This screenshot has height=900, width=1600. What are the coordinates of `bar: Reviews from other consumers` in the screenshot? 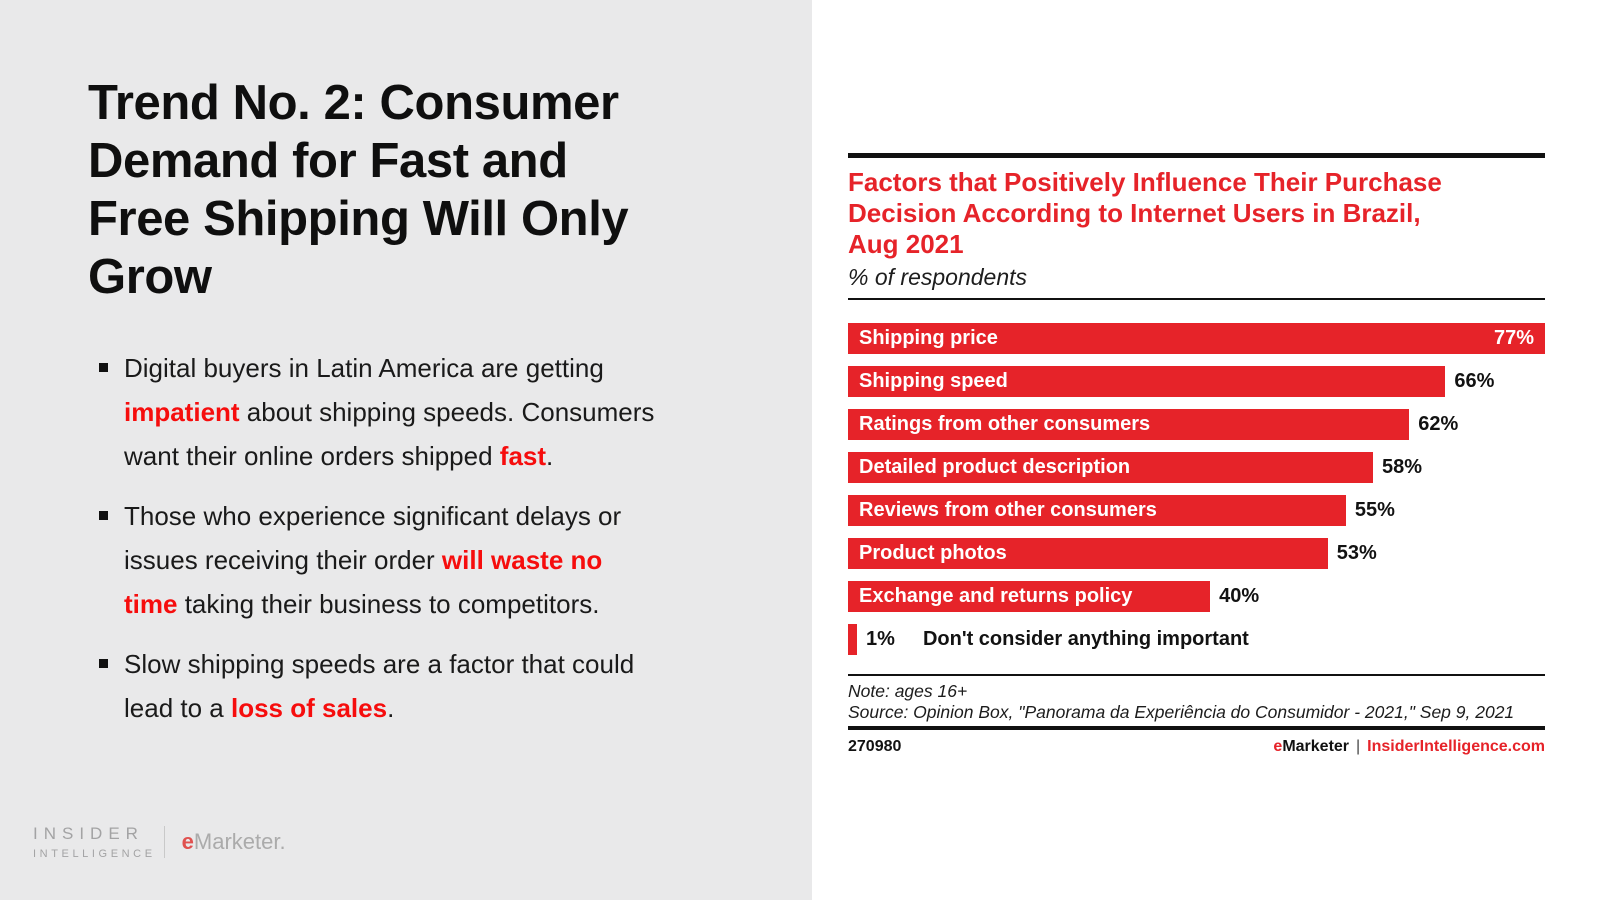 It's located at (1097, 510).